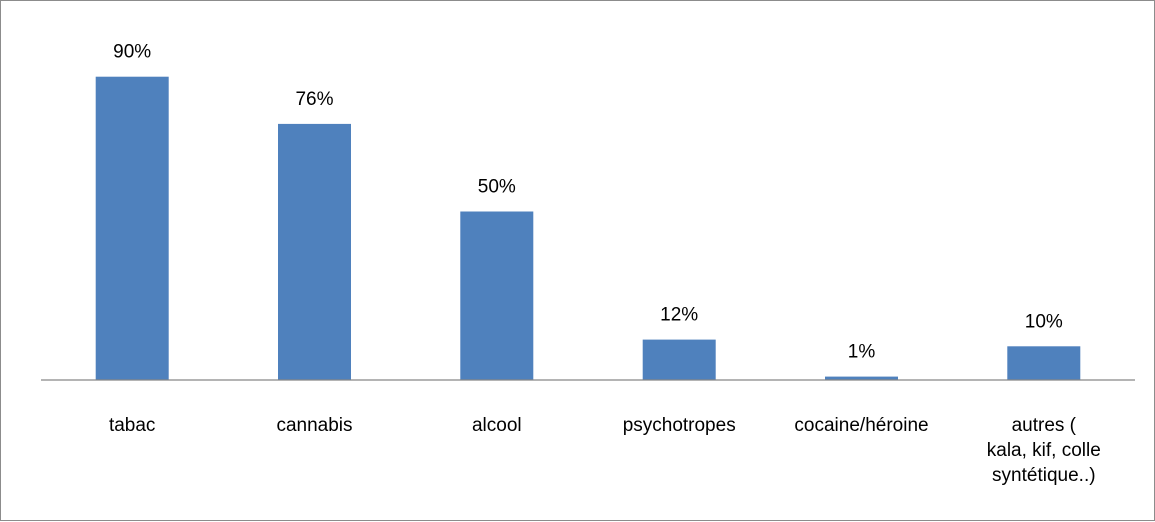 The width and height of the screenshot is (1155, 522). I want to click on category-label-cannabis: cannabis, so click(314, 425).